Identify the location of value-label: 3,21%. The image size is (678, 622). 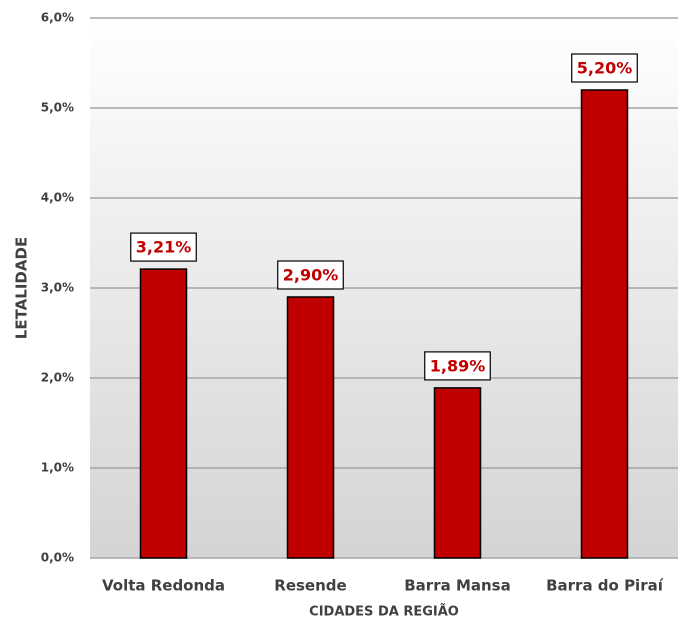
(164, 247).